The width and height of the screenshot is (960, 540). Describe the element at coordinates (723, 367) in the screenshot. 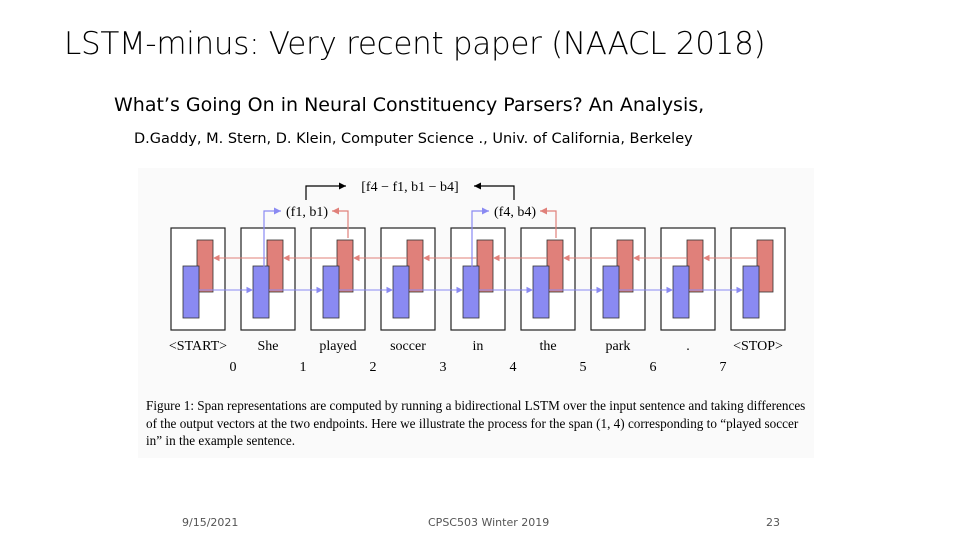

I see `index-label: 7` at that location.